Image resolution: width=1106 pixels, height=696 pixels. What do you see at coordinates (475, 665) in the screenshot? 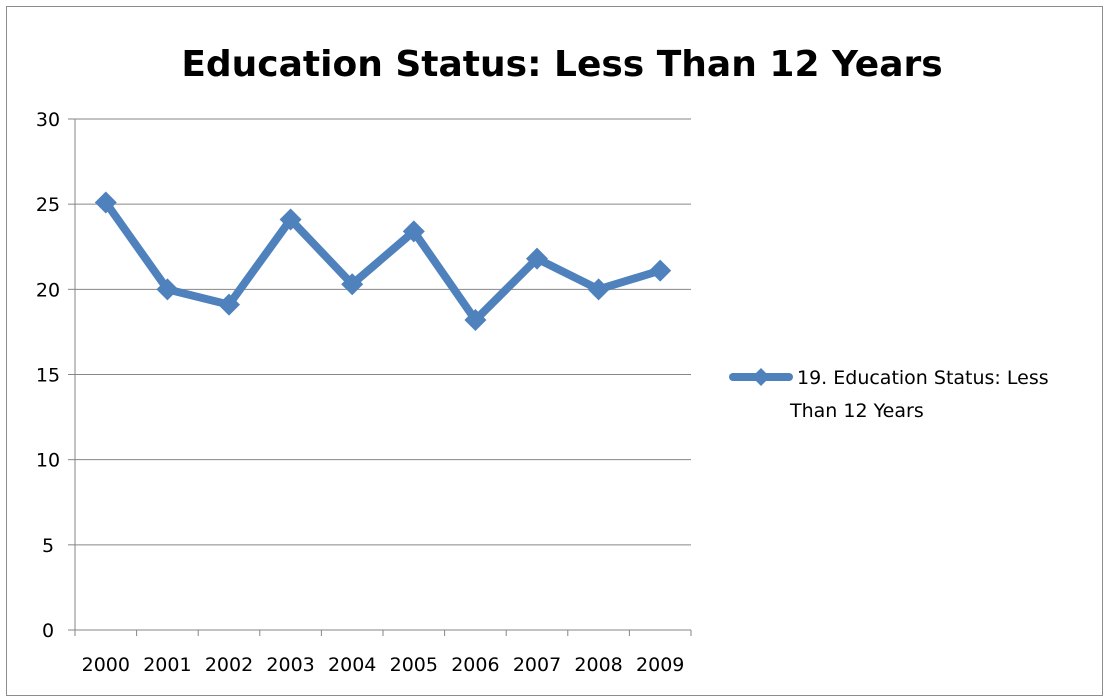
I see `x-tick-label: 2006` at bounding box center [475, 665].